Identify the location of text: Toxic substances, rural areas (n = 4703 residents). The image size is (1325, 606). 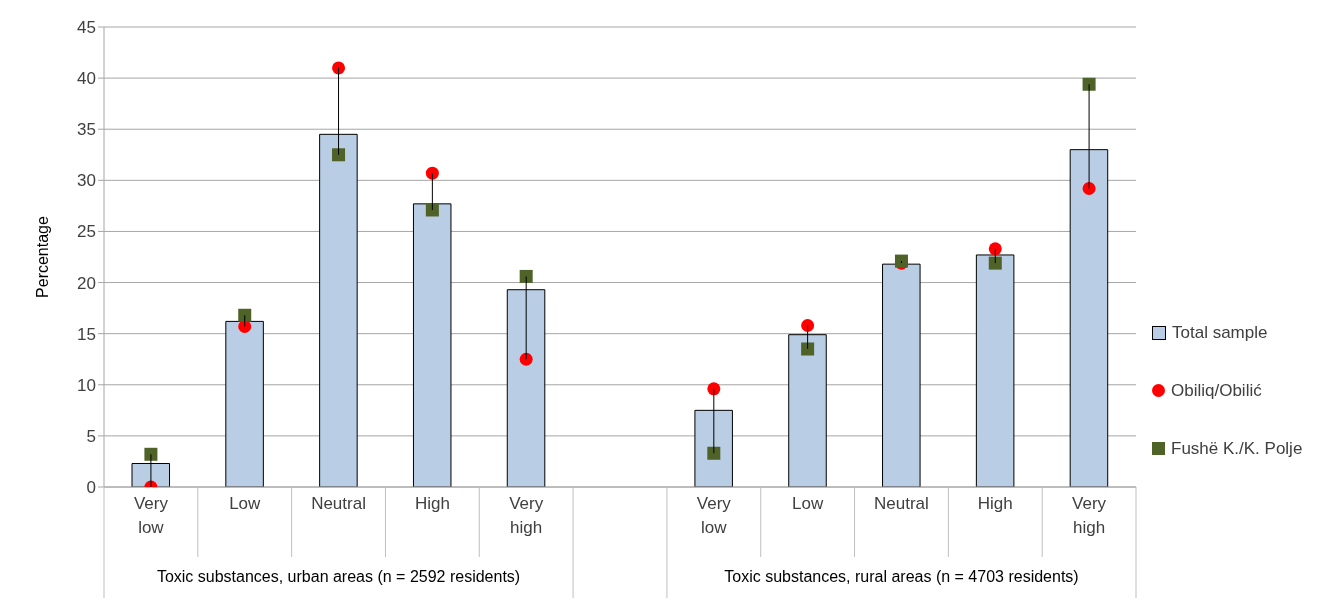
(901, 577).